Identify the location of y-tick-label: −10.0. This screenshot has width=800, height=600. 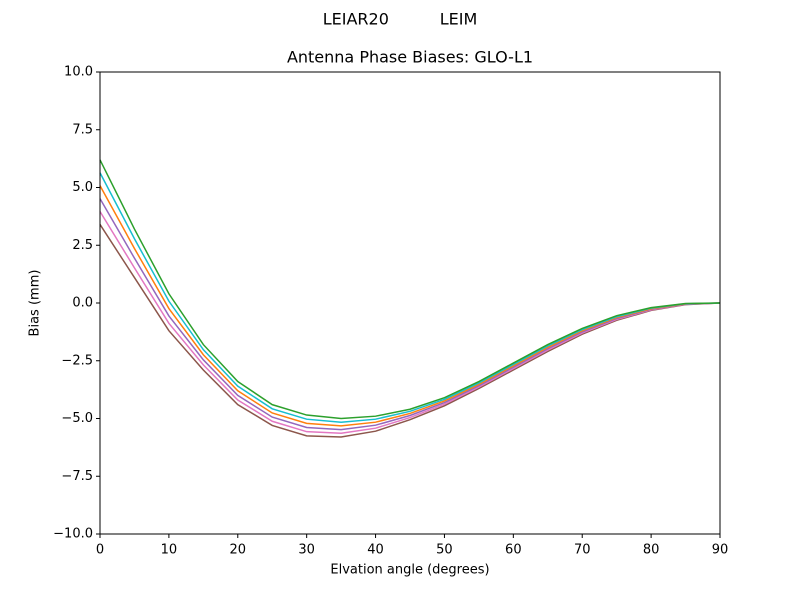
(73, 534).